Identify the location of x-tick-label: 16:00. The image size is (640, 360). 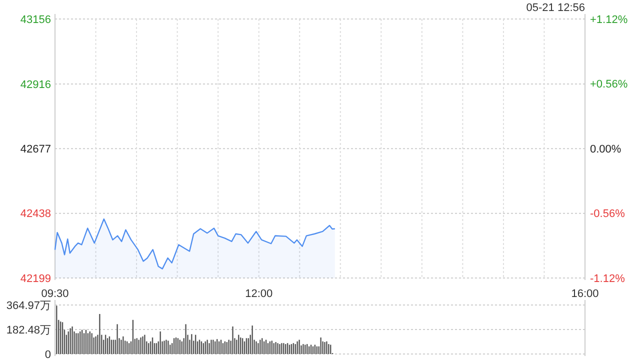
(585, 294).